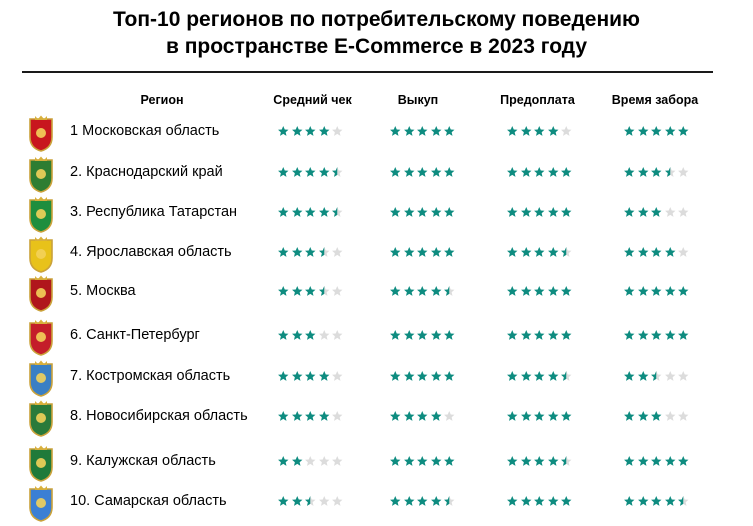 The height and width of the screenshot is (526, 753). Describe the element at coordinates (537, 100) in the screenshot. I see `column-header-prepayment: Предоплата` at that location.